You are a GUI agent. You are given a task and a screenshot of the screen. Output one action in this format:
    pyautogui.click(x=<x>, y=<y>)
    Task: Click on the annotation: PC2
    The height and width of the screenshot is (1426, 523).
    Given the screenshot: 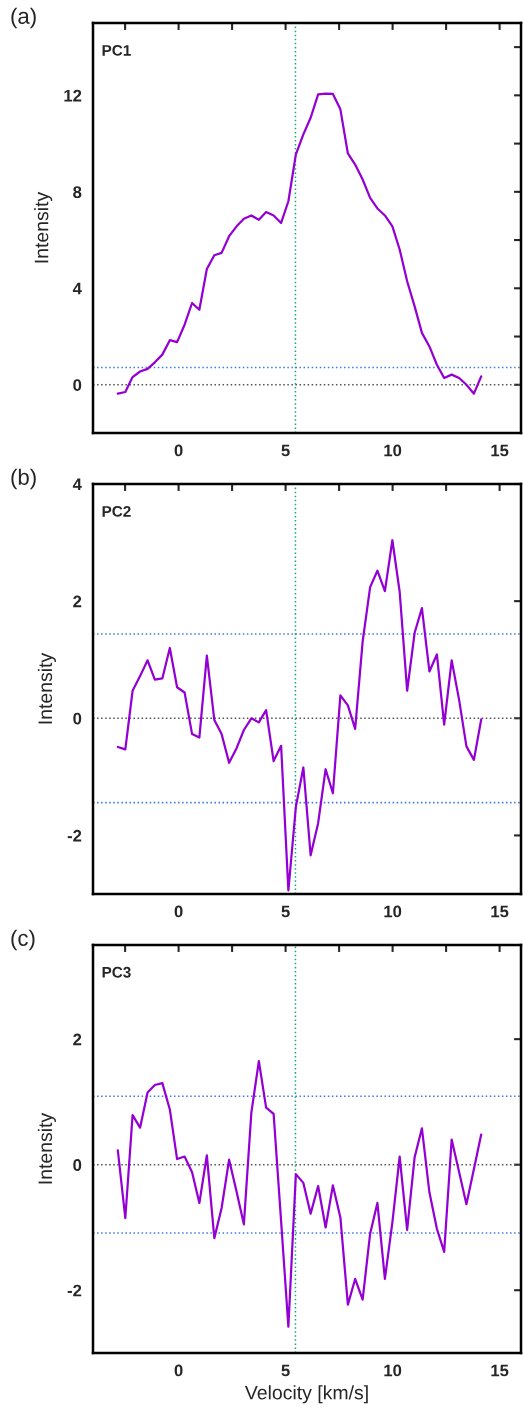 What is the action you would take?
    pyautogui.click(x=116, y=511)
    